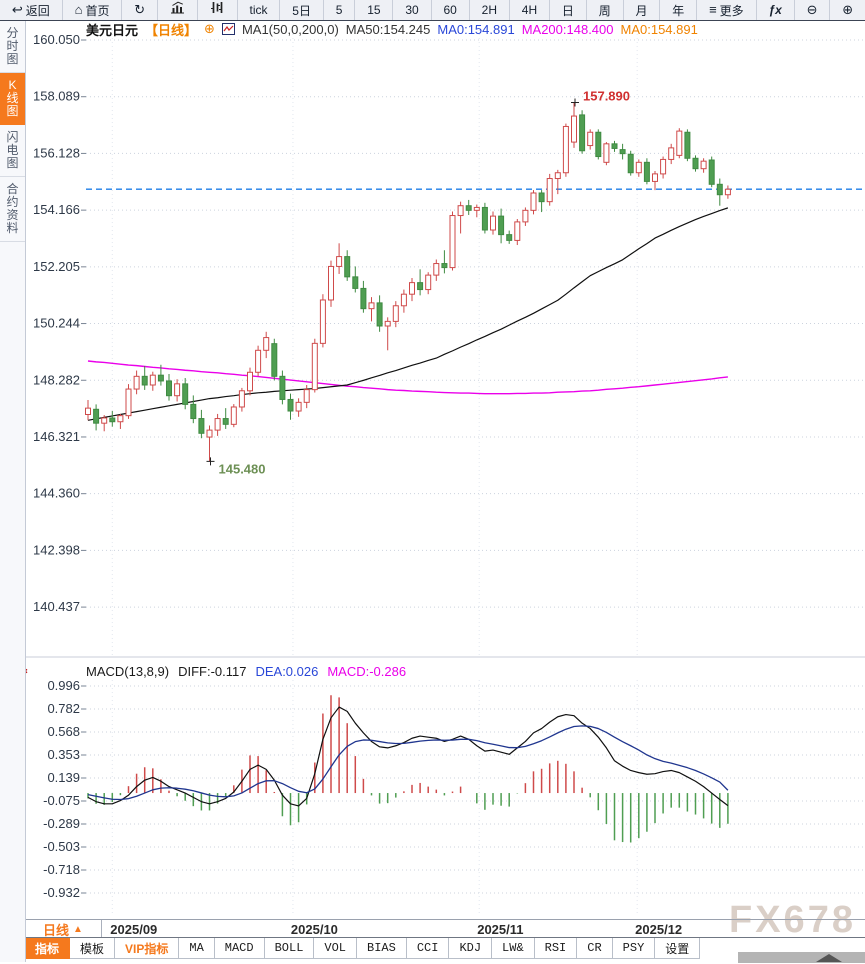 Image resolution: width=865 pixels, height=964 pixels. I want to click on zoom-out-icon: ⊖, so click(812, 9).